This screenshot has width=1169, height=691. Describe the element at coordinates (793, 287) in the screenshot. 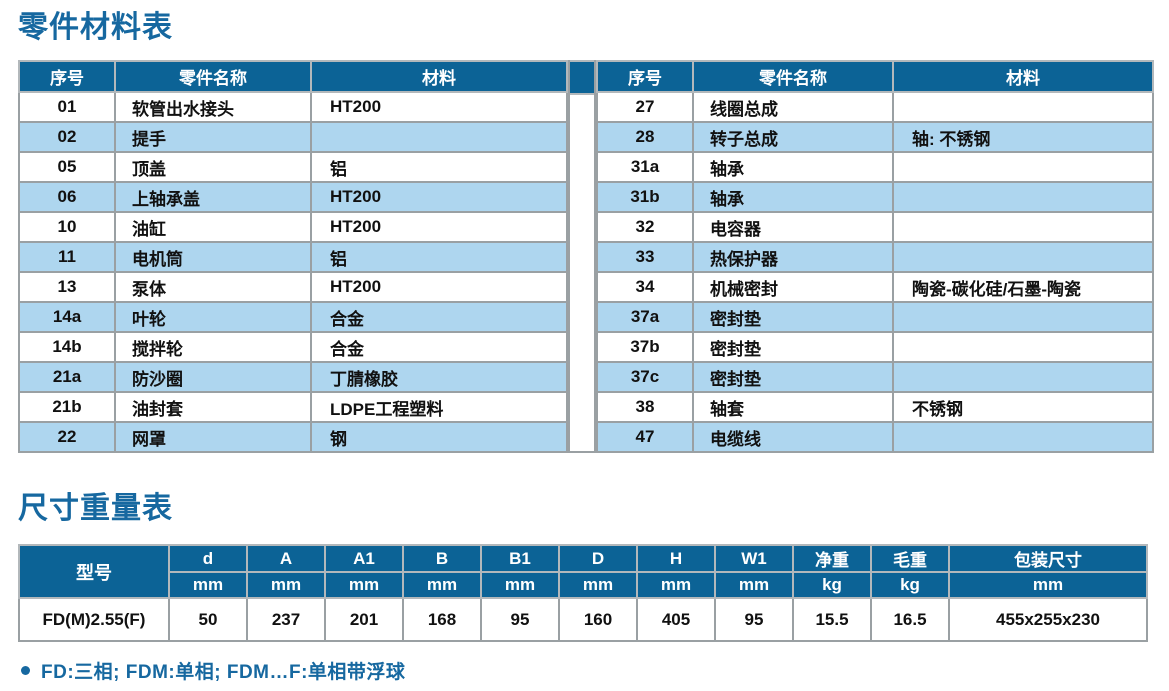

I see `cell-name: 机械密封` at that location.